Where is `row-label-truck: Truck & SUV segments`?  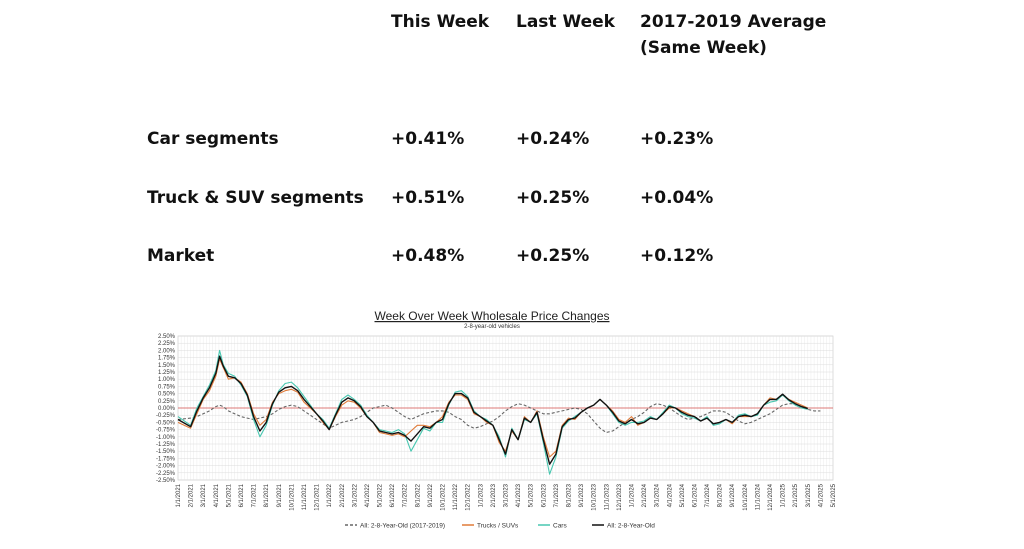
row-label-truck: Truck & SUV segments is located at coordinates (255, 198).